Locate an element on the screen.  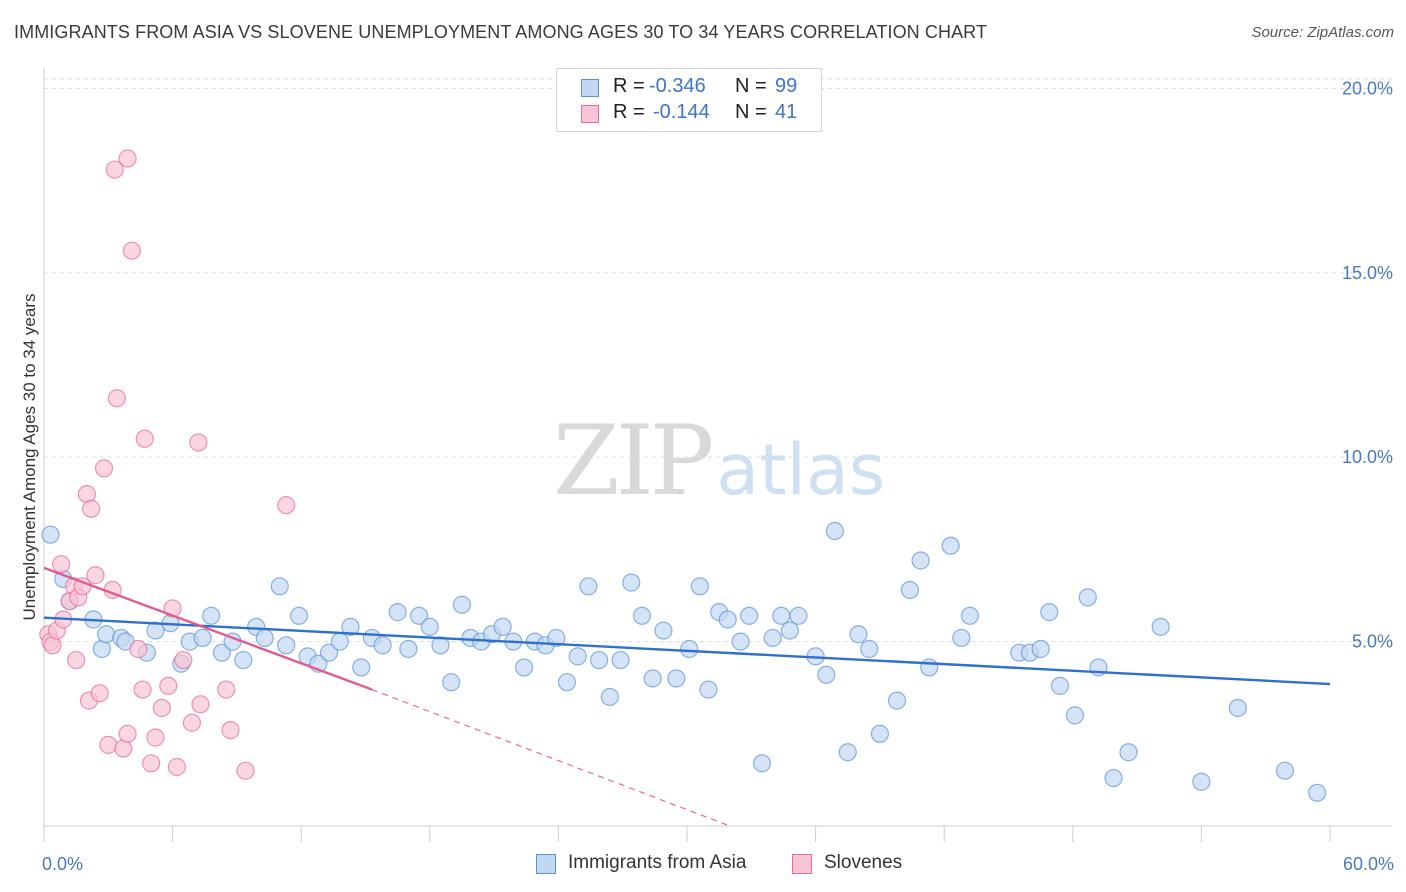
y-tick-label-5: 5.0% is located at coordinates (1372, 642).